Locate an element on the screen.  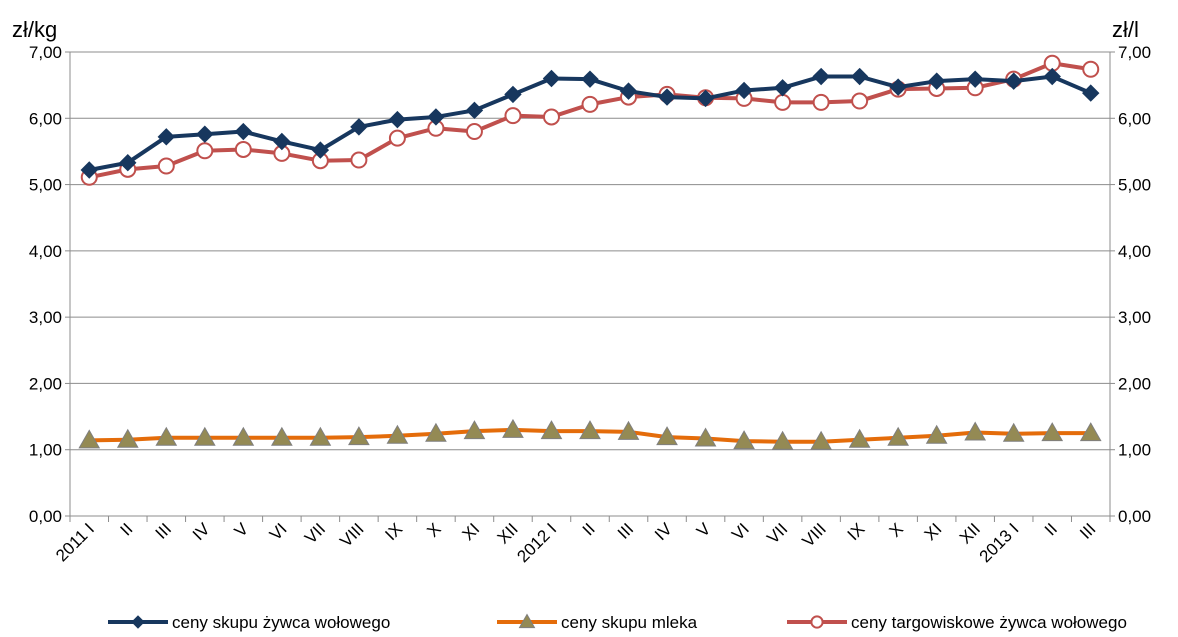
y-tick-label-left: 5,00 is located at coordinates (45, 185).